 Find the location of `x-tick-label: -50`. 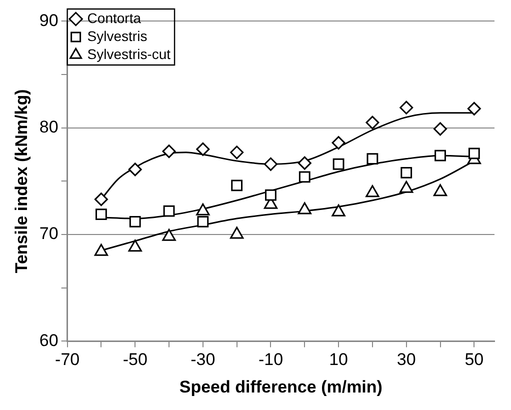

x-tick-label: -50 is located at coordinates (135, 360).